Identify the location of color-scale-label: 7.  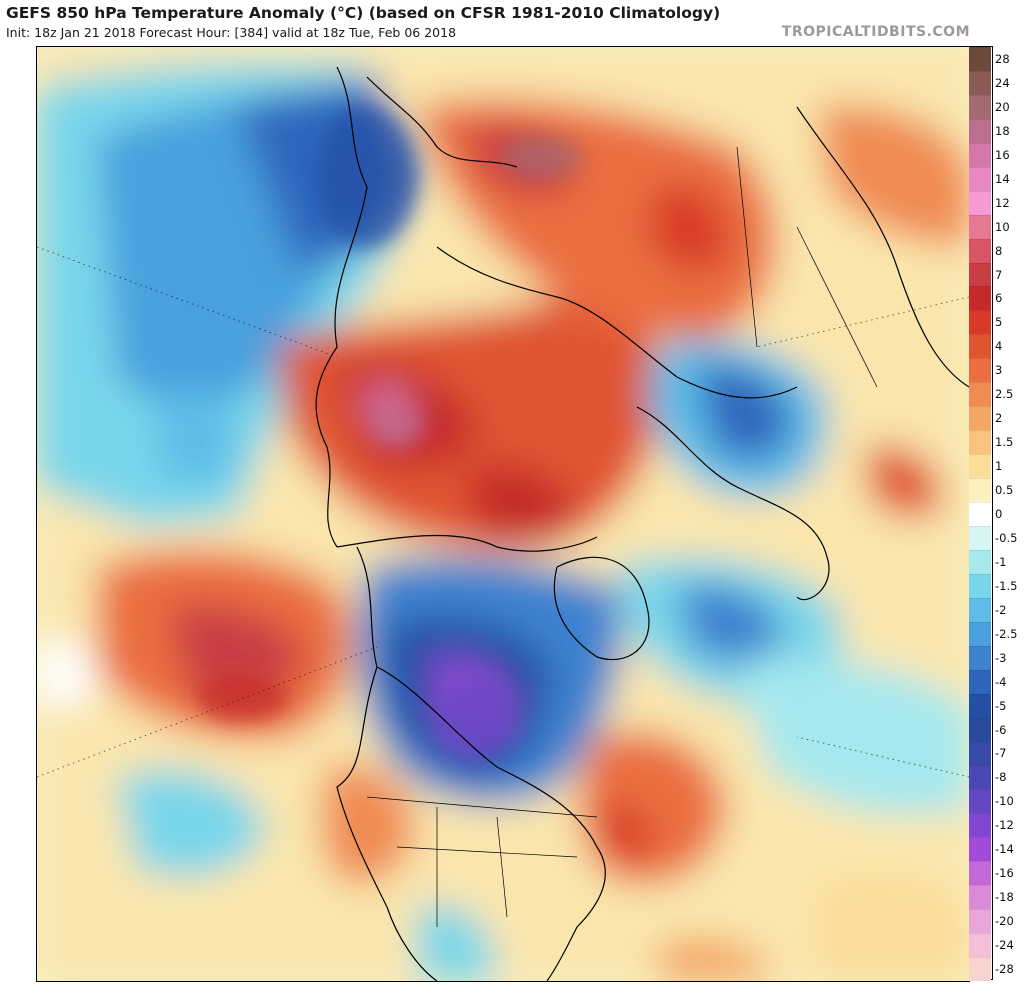
(999, 274).